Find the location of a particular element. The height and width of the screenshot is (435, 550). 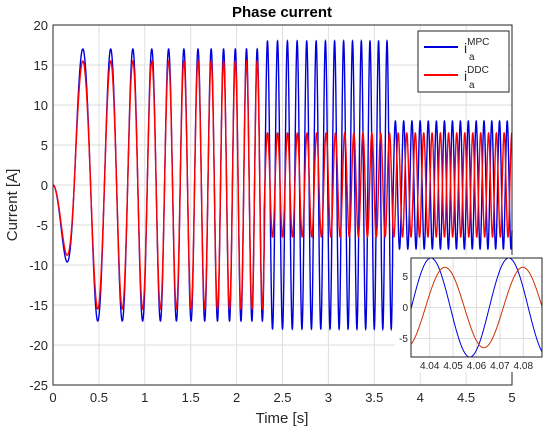

main-y-tick-label: 20 is located at coordinates (41, 25).